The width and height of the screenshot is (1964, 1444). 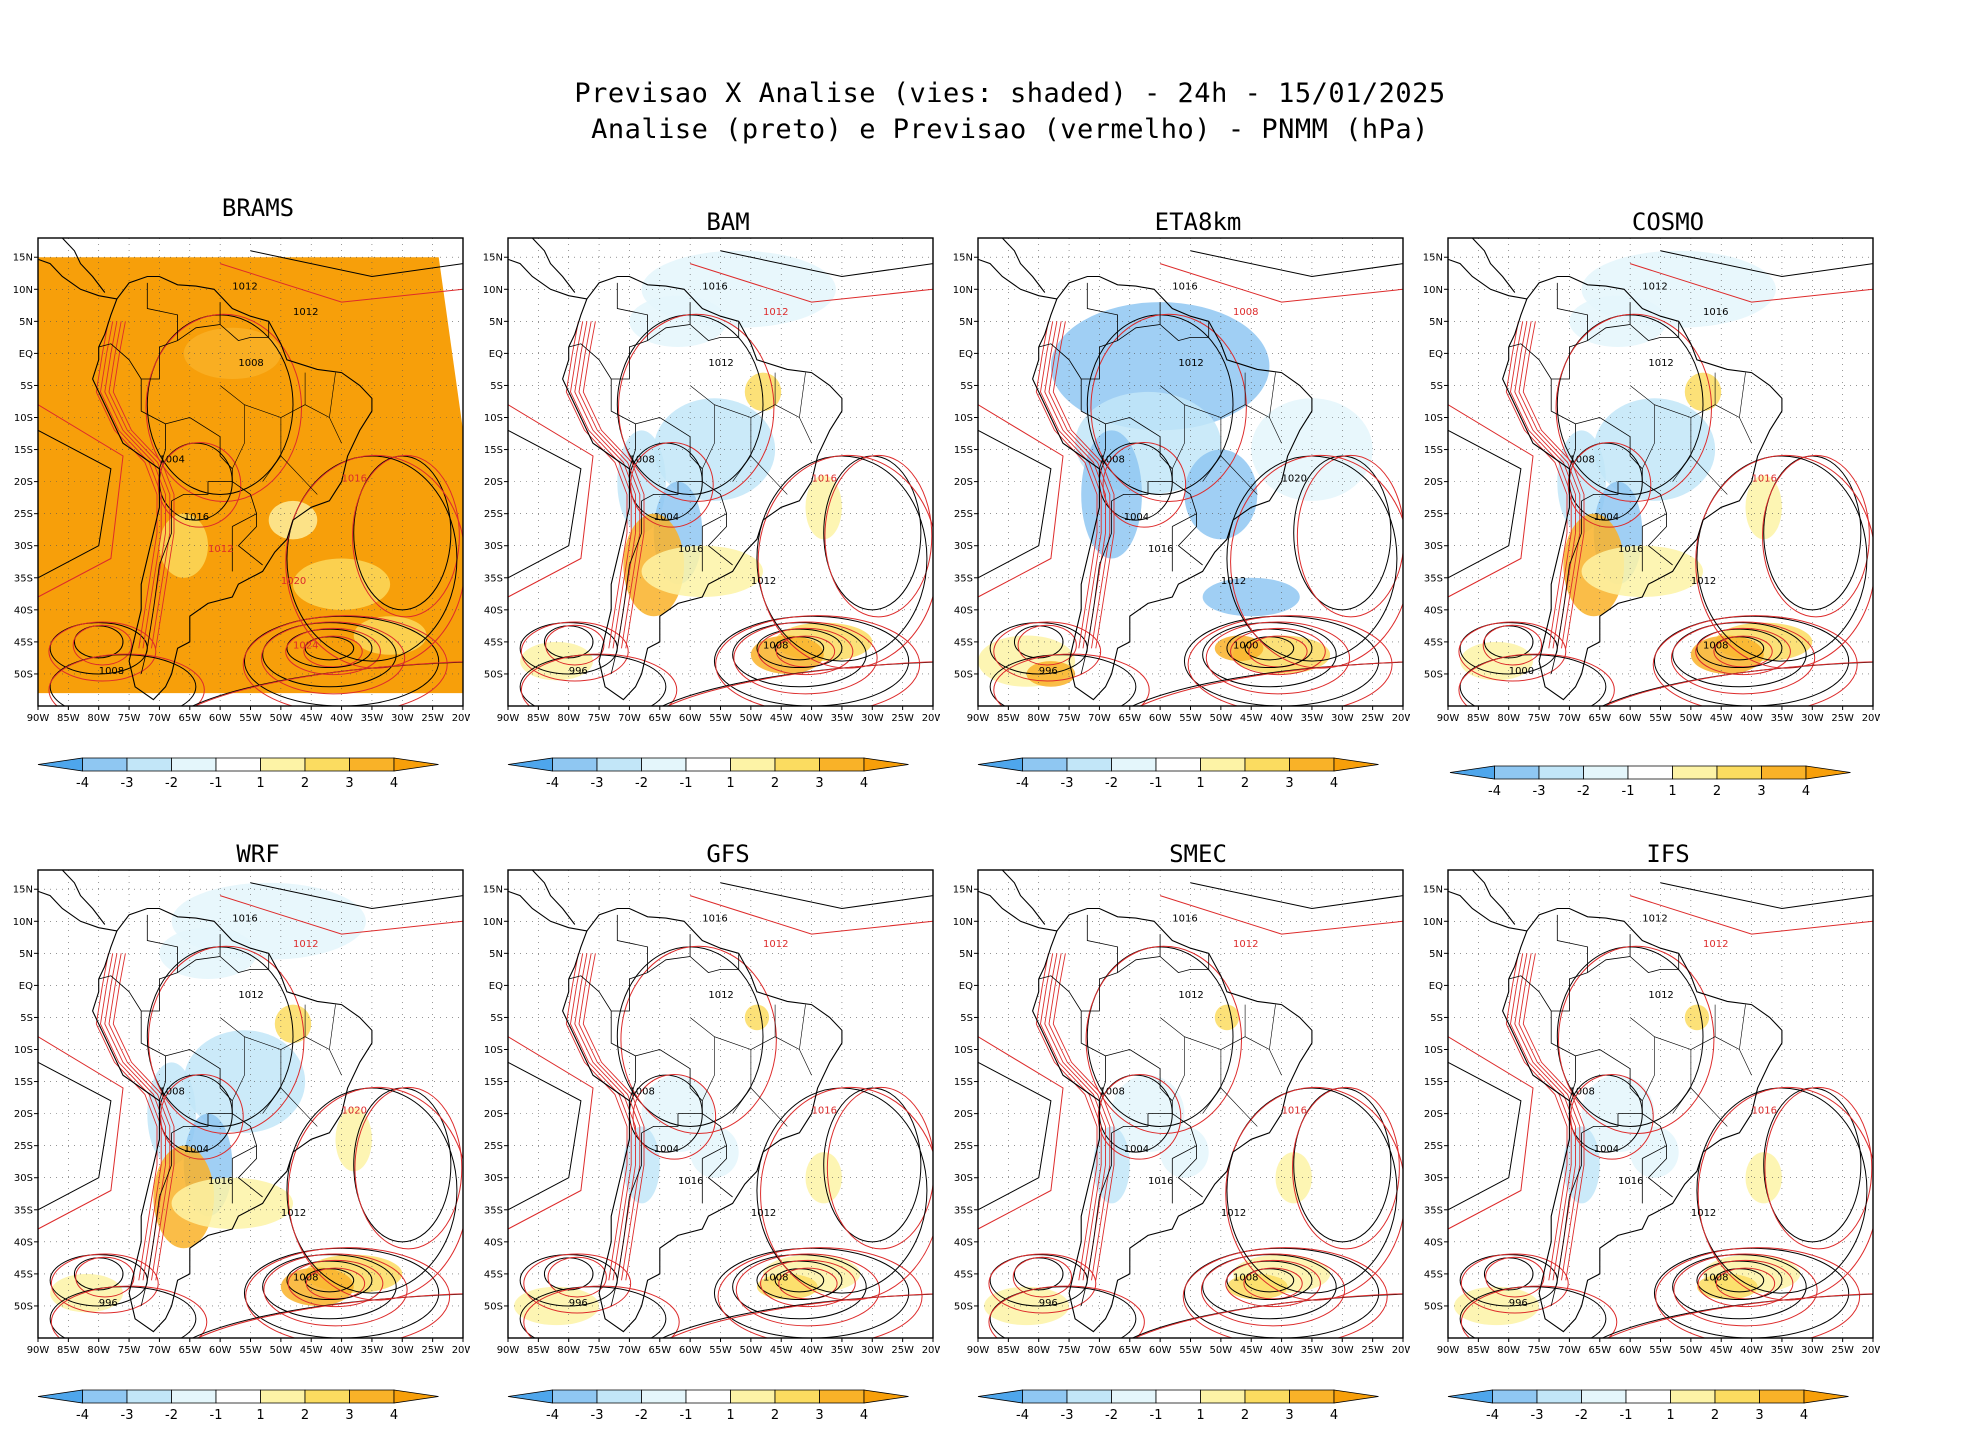 I want to click on lon-tick-label: 35W, so click(x=1312, y=1350).